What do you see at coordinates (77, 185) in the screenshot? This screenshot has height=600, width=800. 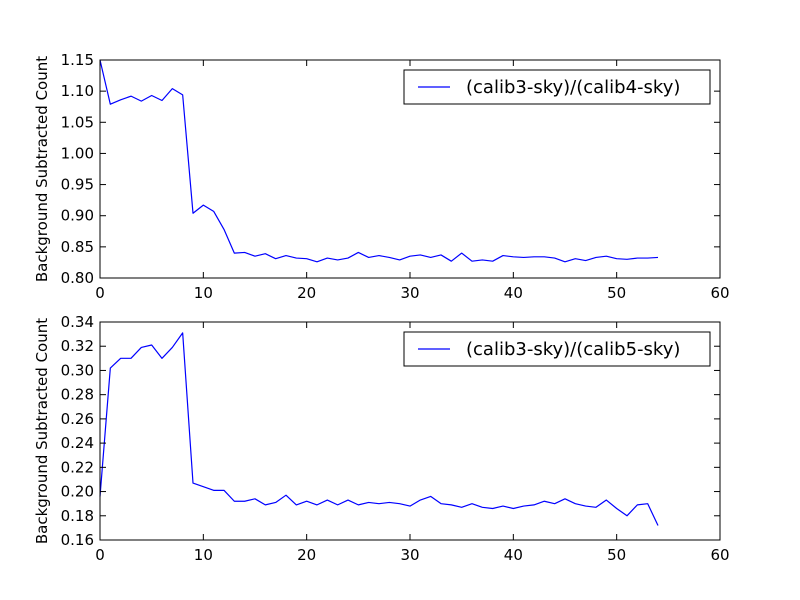 I see `y-tick-label: 0.95` at bounding box center [77, 185].